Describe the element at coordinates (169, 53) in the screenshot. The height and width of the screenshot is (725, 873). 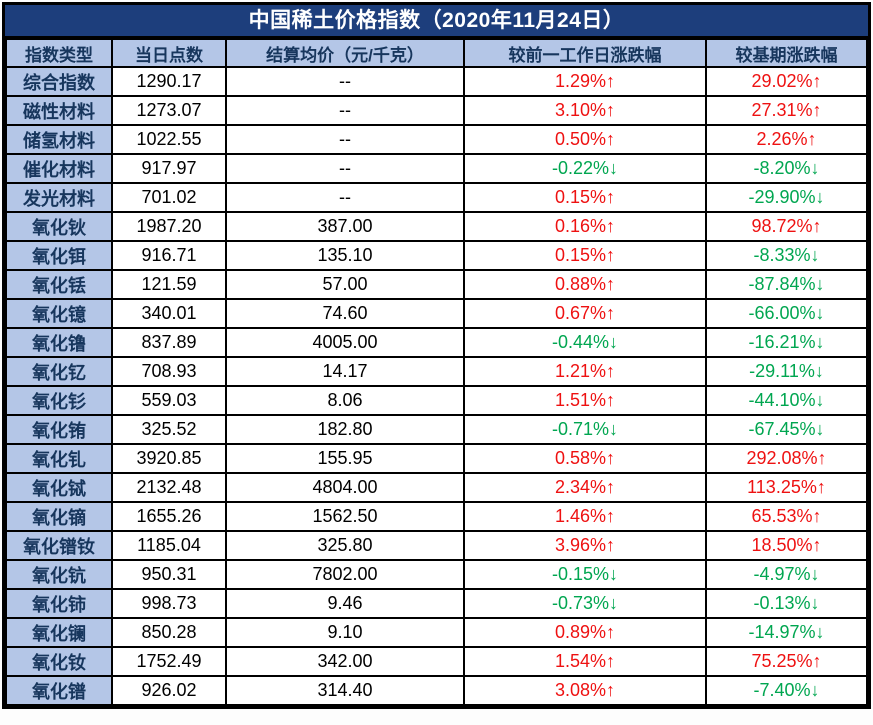
I see `col-header-day-points: 当日点数` at that location.